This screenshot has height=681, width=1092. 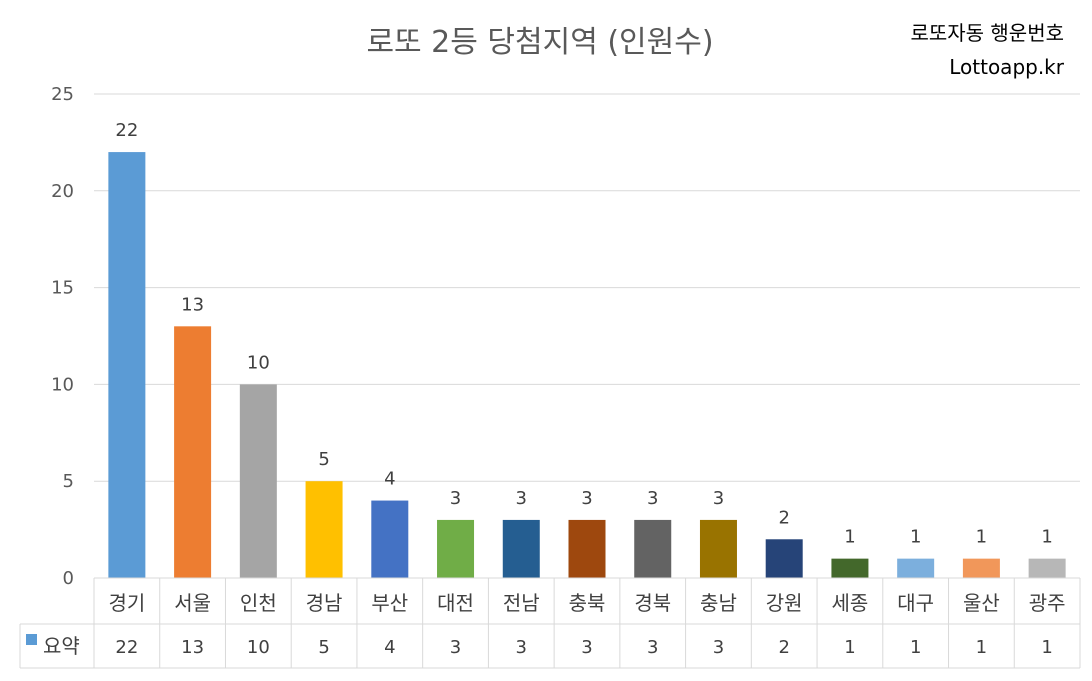 What do you see at coordinates (323, 647) in the screenshot?
I see `table-value: 5` at bounding box center [323, 647].